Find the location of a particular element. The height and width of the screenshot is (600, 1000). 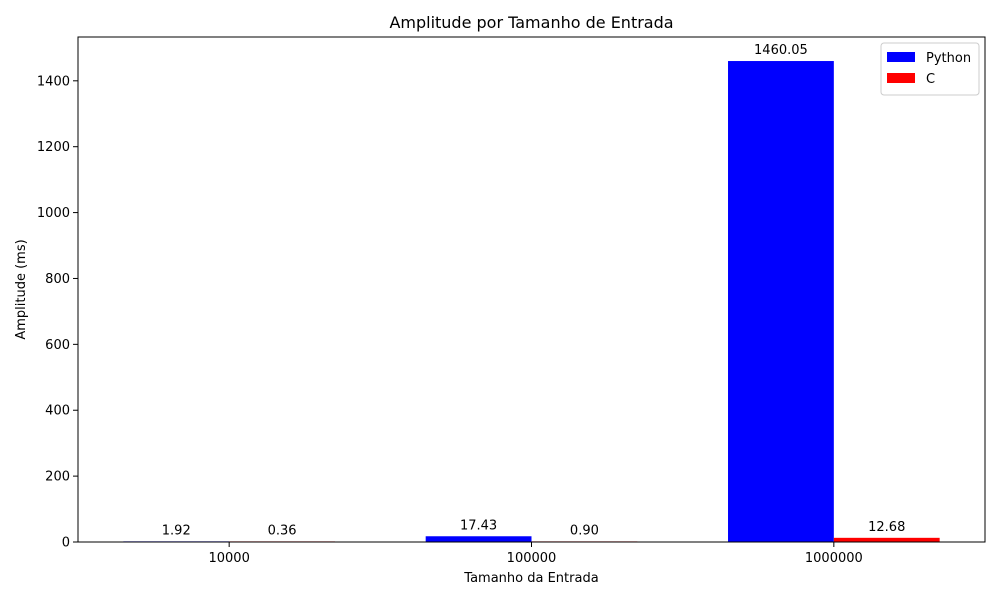

legend-swatch-python is located at coordinates (901, 57).